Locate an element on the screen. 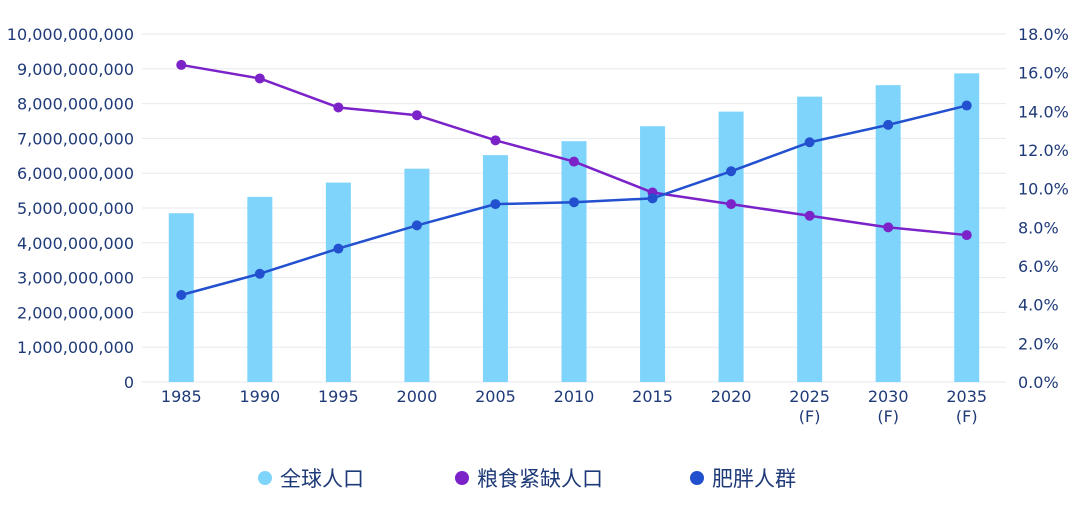 Image resolution: width=1080 pixels, height=519 pixels. legend-label-population: 全球人口 is located at coordinates (322, 479).